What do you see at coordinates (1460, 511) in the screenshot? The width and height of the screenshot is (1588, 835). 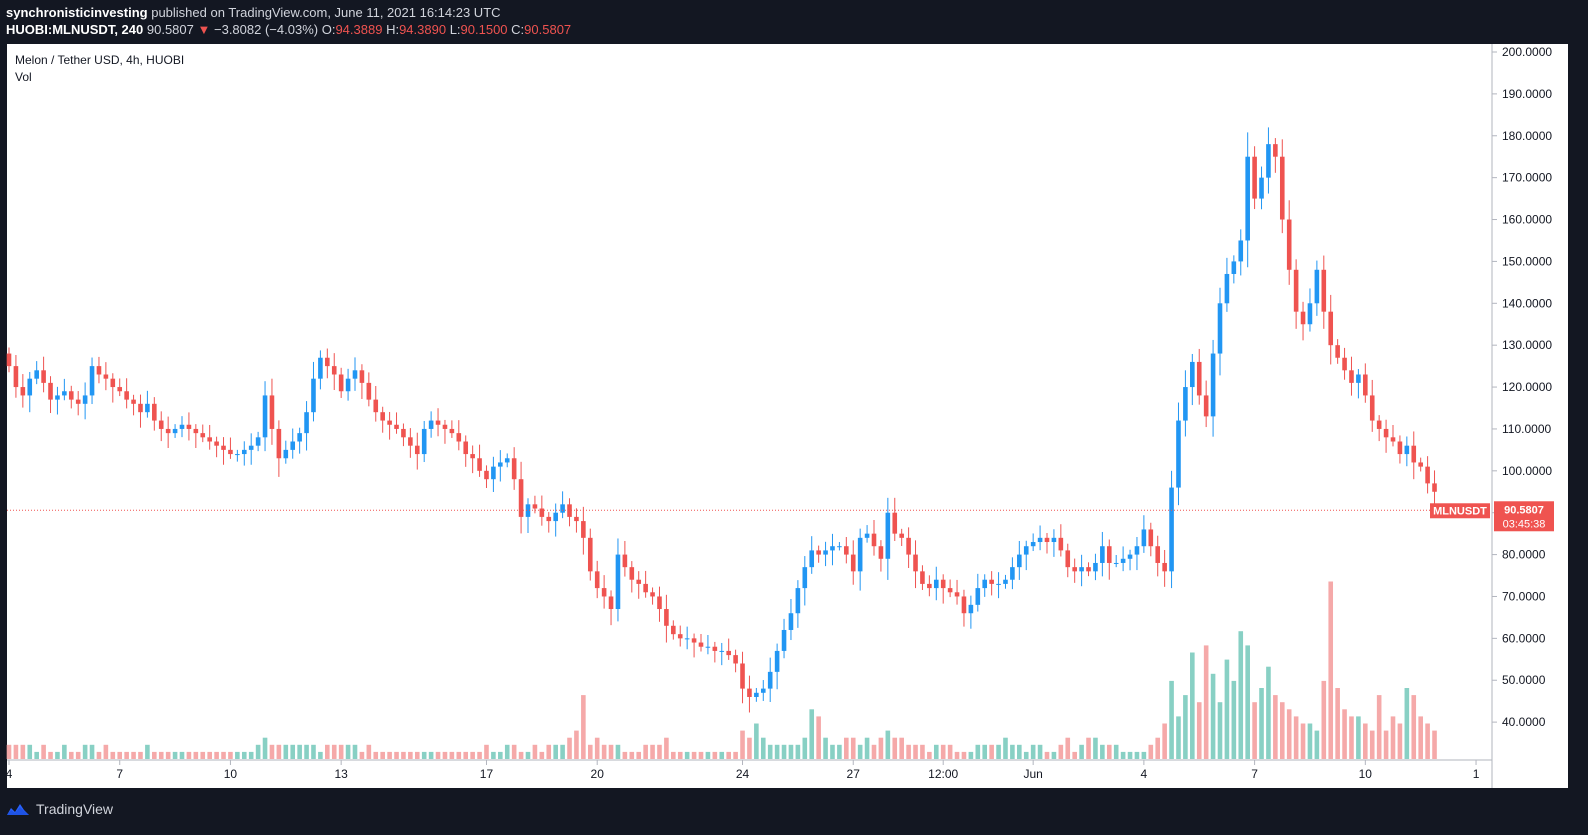 I see `price-label-symbol-text: MLNUSDT` at bounding box center [1460, 511].